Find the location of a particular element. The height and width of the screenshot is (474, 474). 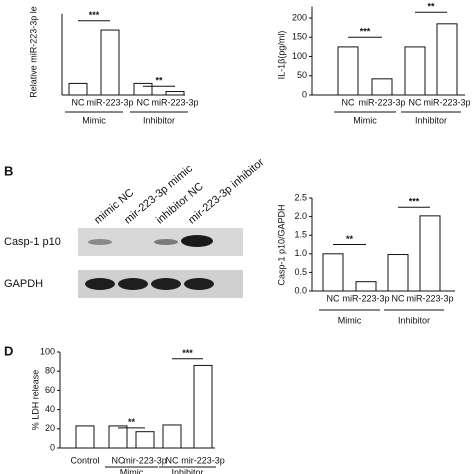

y-axis-label: % LDH release is located at coordinates (35, 400).